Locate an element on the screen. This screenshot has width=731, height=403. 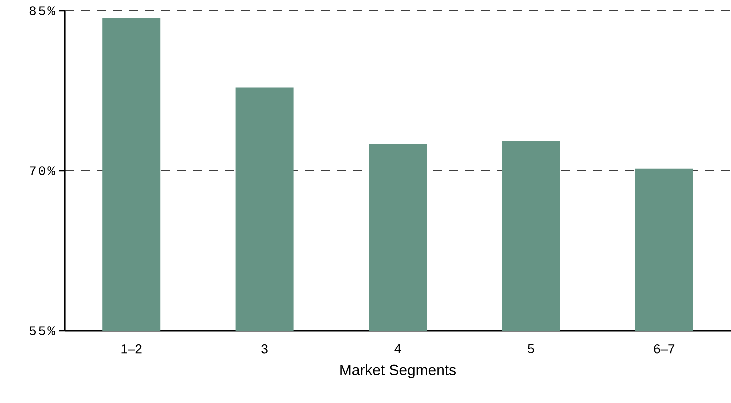
y-tick-label: 55% is located at coordinates (43, 331).